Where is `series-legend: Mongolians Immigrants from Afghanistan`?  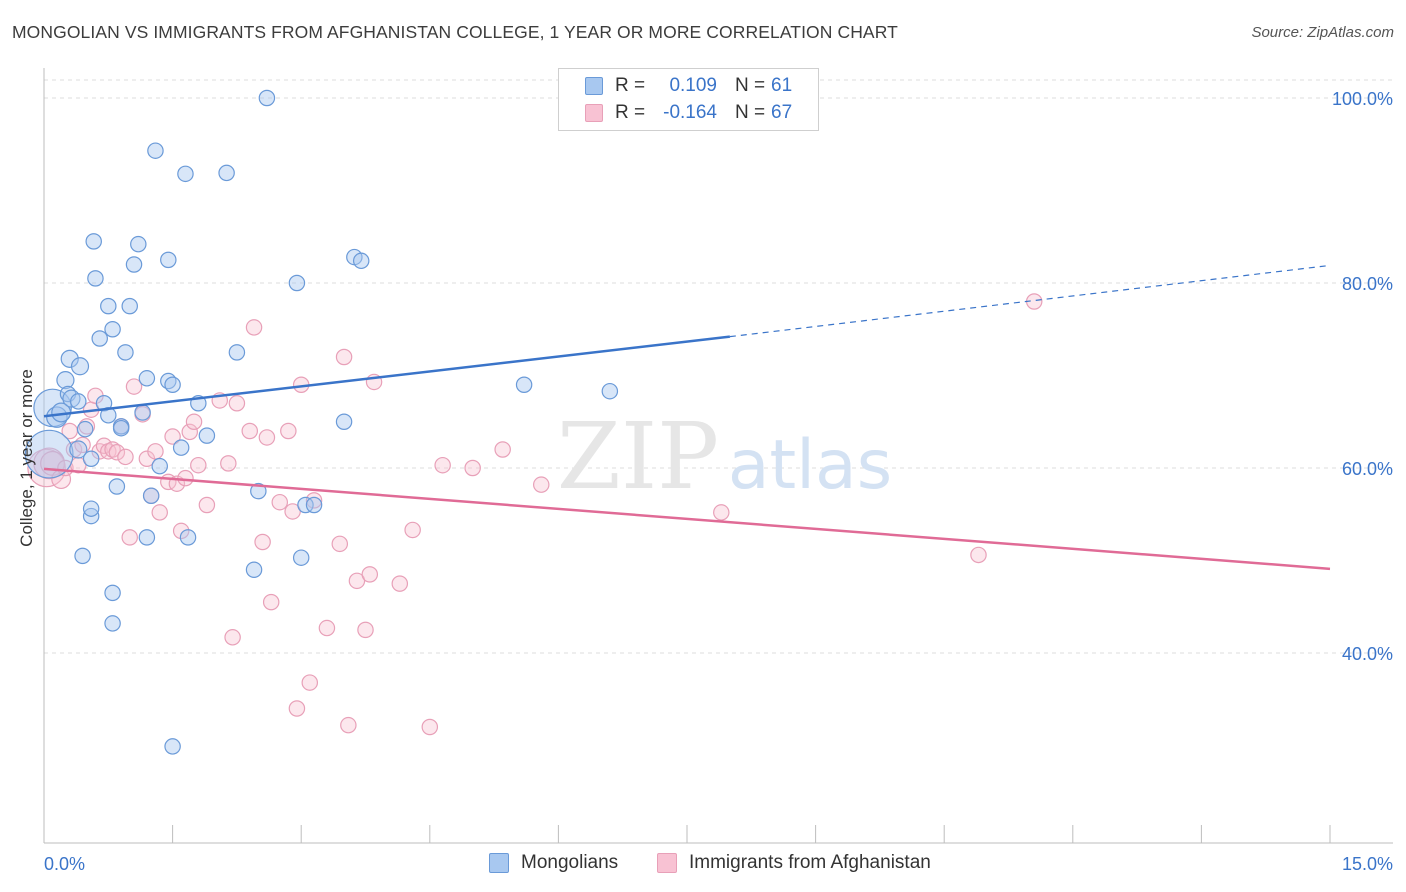 series-legend: Mongolians Immigrants from Afghanistan is located at coordinates (703, 865).